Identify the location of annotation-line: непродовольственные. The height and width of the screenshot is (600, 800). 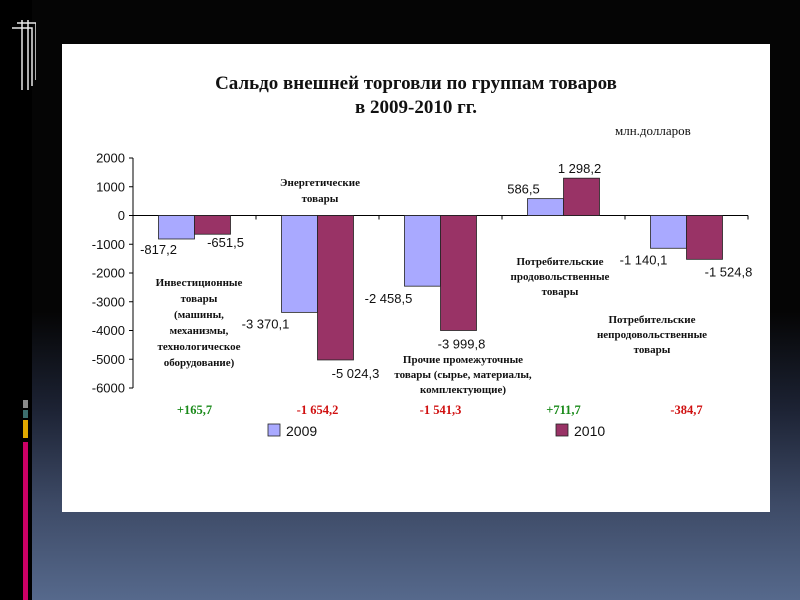
(652, 335).